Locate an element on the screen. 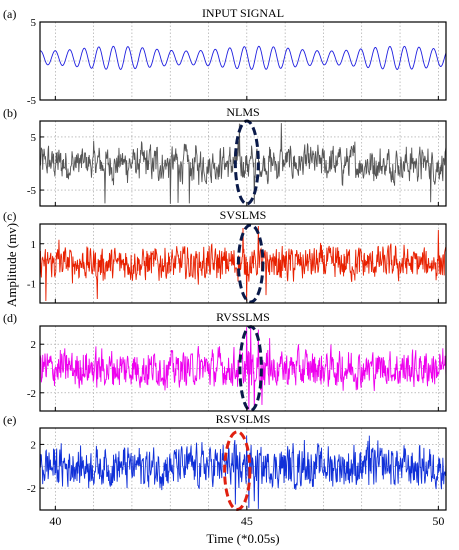 The height and width of the screenshot is (550, 459). panel-title: SVSLMS is located at coordinates (243, 215).